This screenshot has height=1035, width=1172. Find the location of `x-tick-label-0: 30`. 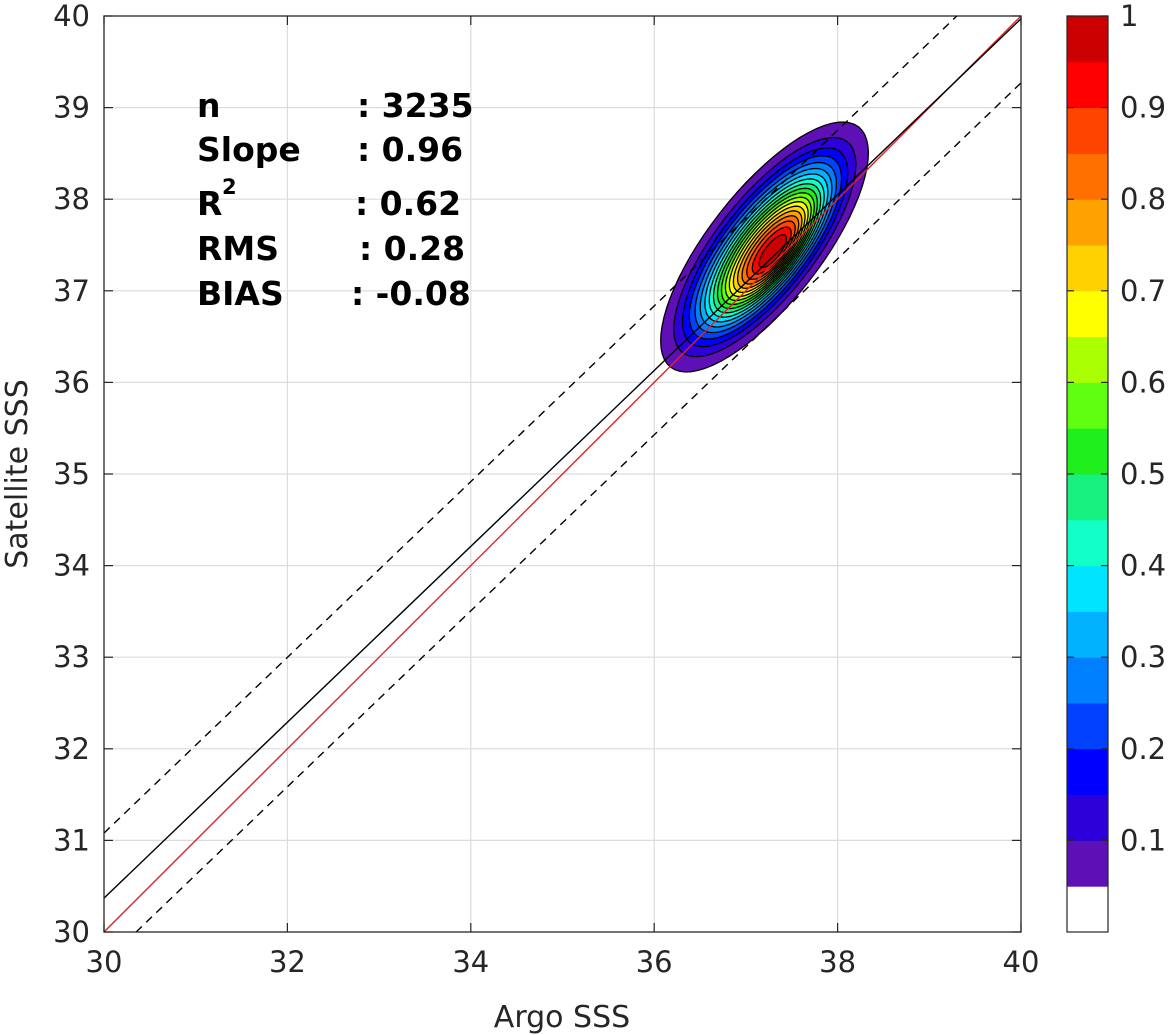

x-tick-label-0: 30 is located at coordinates (104, 962).